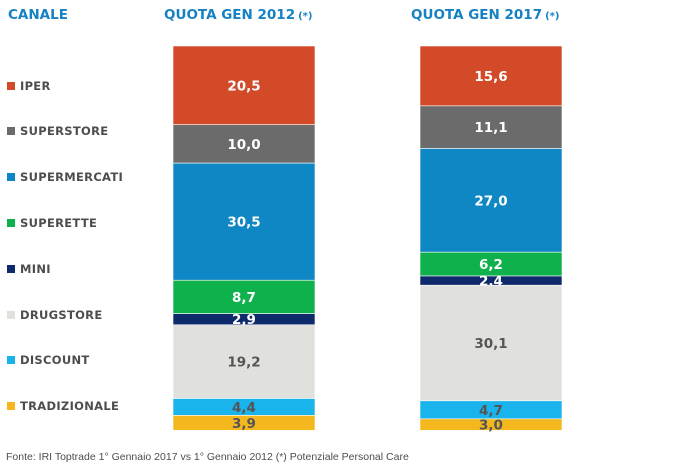 The height and width of the screenshot is (468, 698). Describe the element at coordinates (230, 15) in the screenshot. I see `col-2012-title: QUOTA GEN 2012` at that location.